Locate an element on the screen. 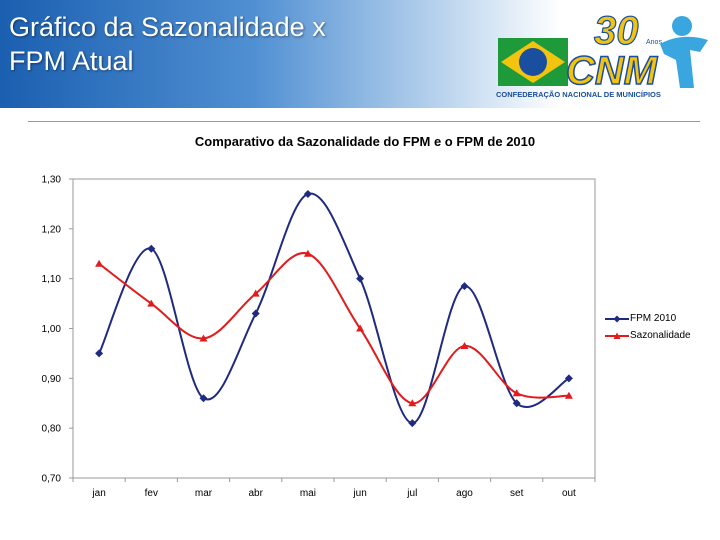 The image size is (720, 540). slide-title: Gráfico da Sazonalidade x FPM Atual is located at coordinates (244, 44).